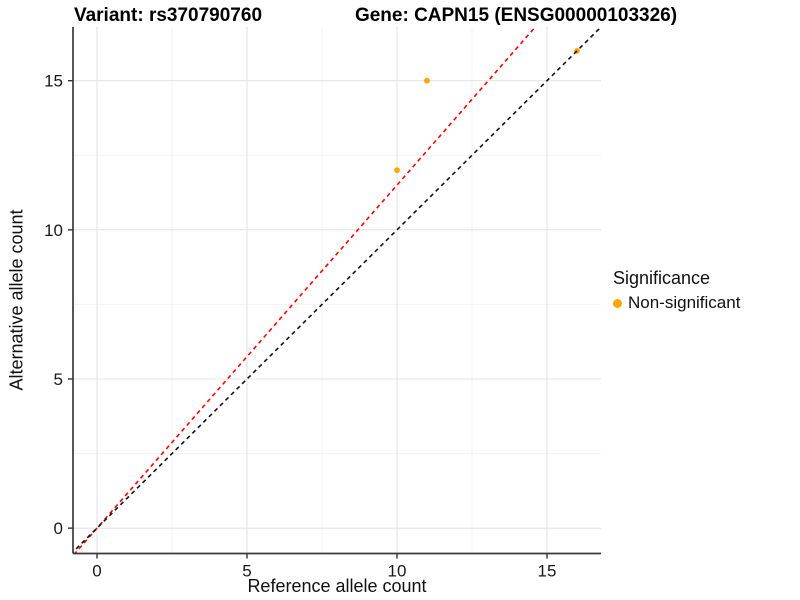  Describe the element at coordinates (96, 571) in the screenshot. I see `x-tick-label: 0` at that location.